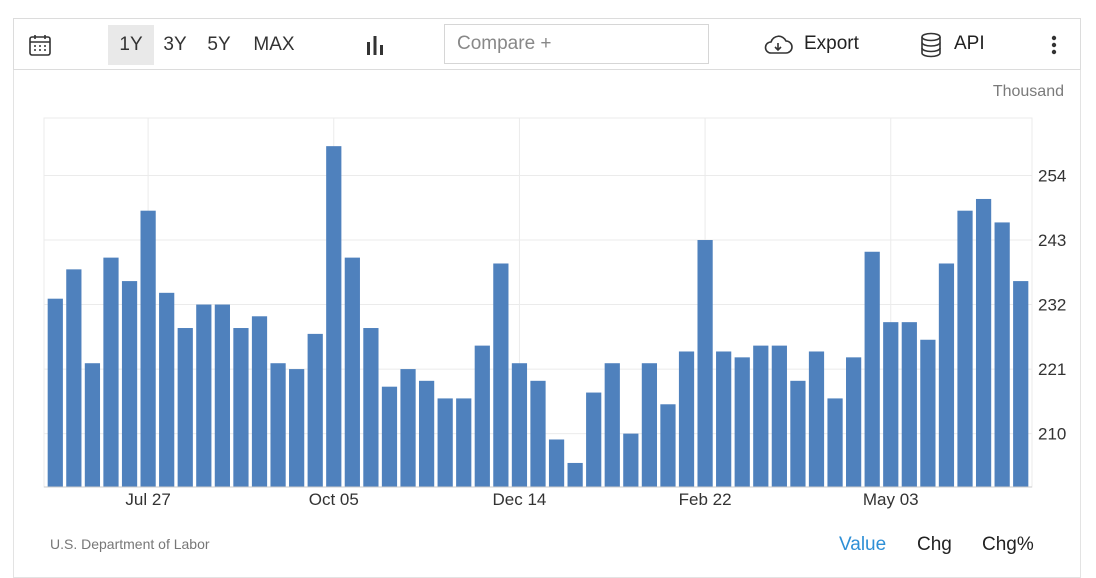  I want to click on range-max-button: MAX, so click(274, 44).